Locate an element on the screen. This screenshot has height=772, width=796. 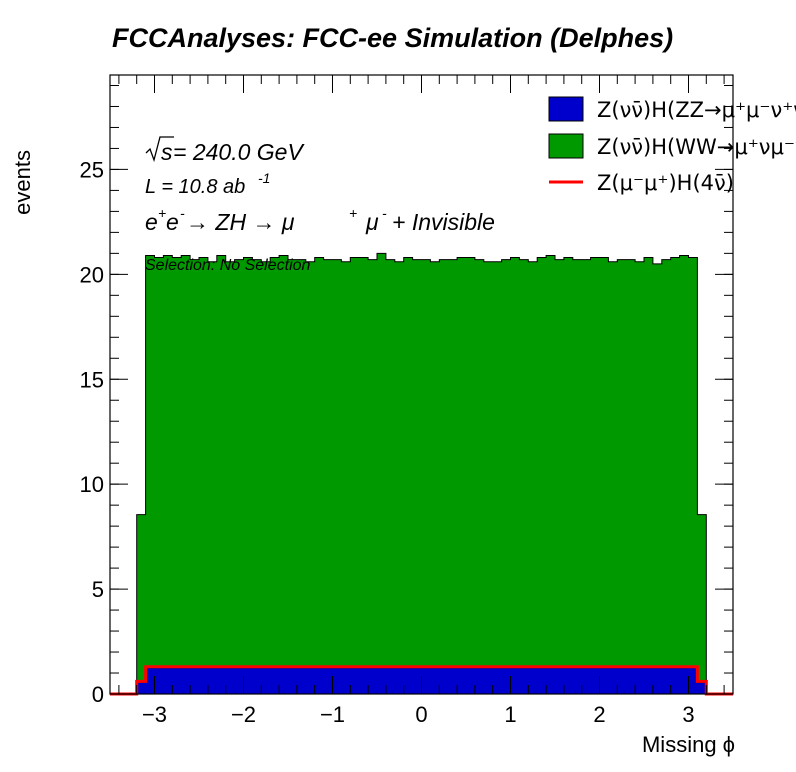
legend-label-zz: Z(νν̄)H(ZZ→μ⁺μ⁻ν⁺ν⁻) is located at coordinates (696, 110).